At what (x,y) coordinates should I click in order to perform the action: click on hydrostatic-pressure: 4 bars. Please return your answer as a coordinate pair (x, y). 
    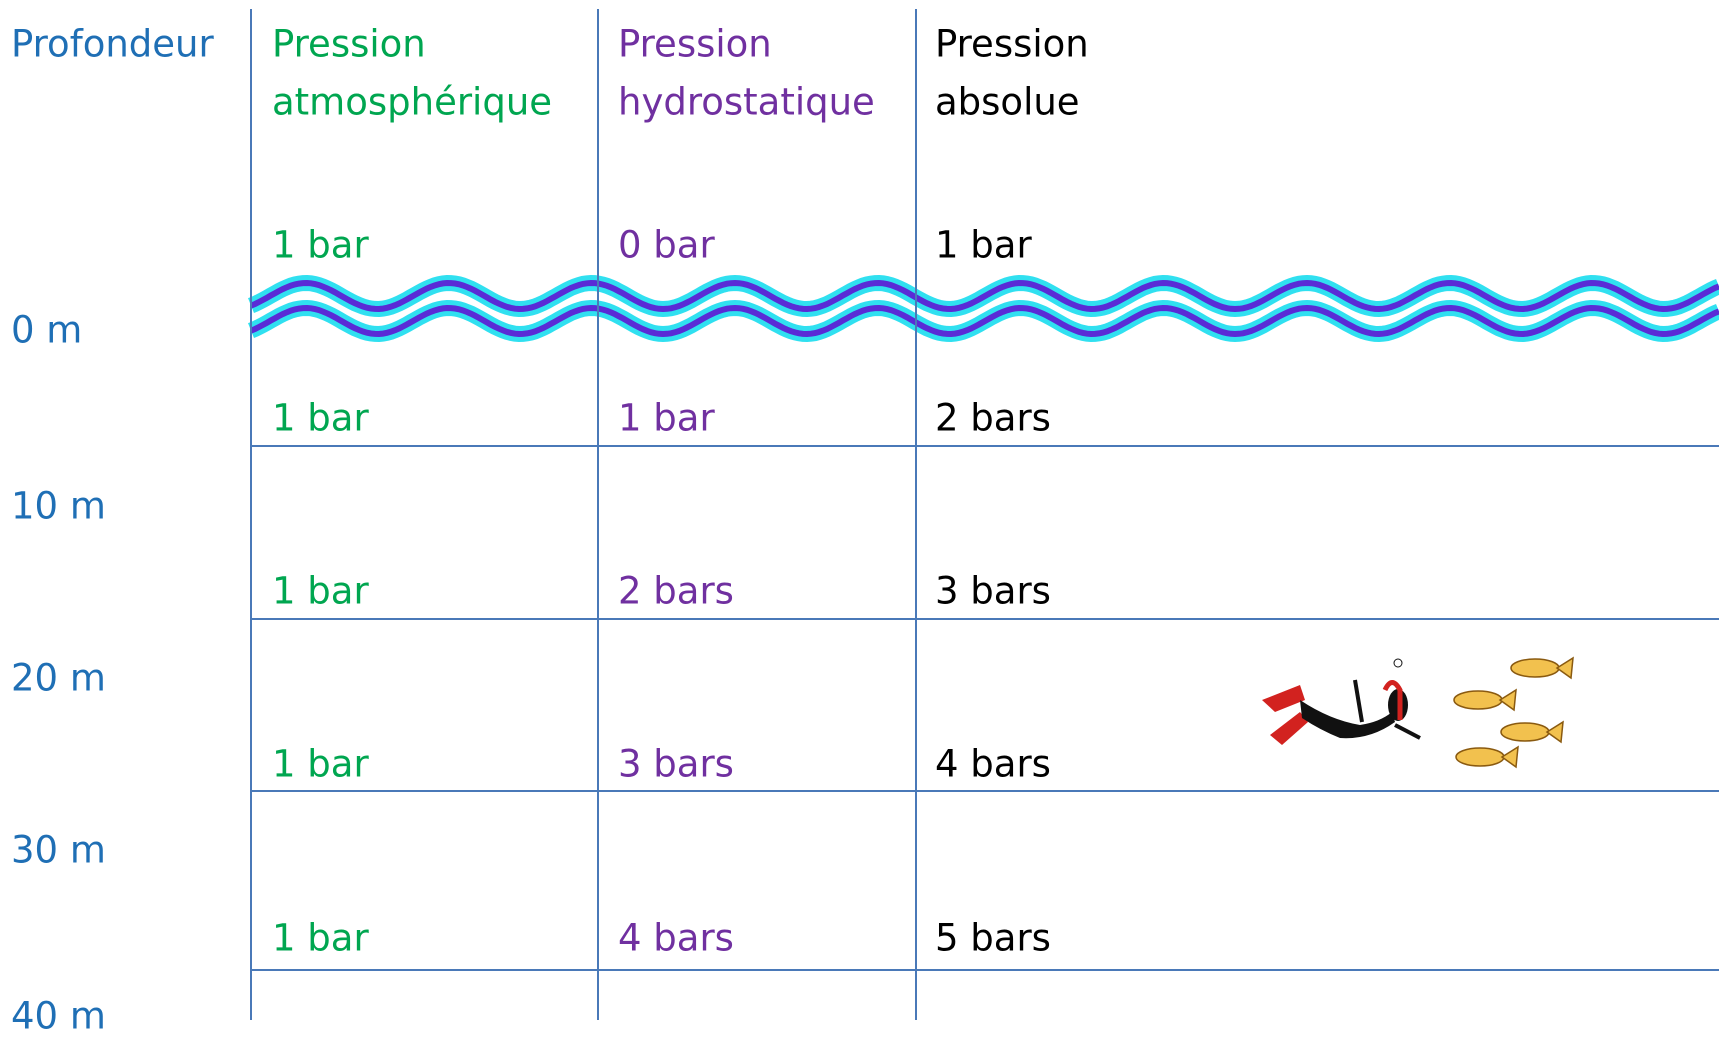
    Looking at the image, I should click on (676, 938).